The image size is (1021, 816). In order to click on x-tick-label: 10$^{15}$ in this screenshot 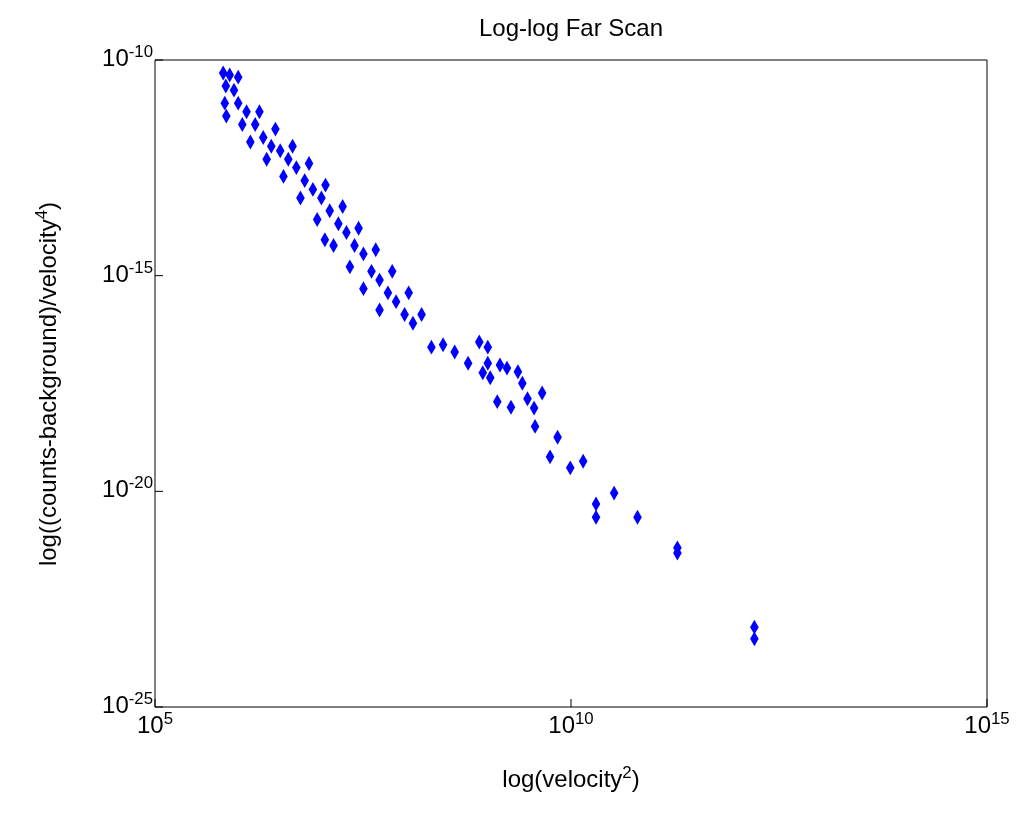, I will do `click(987, 723)`.